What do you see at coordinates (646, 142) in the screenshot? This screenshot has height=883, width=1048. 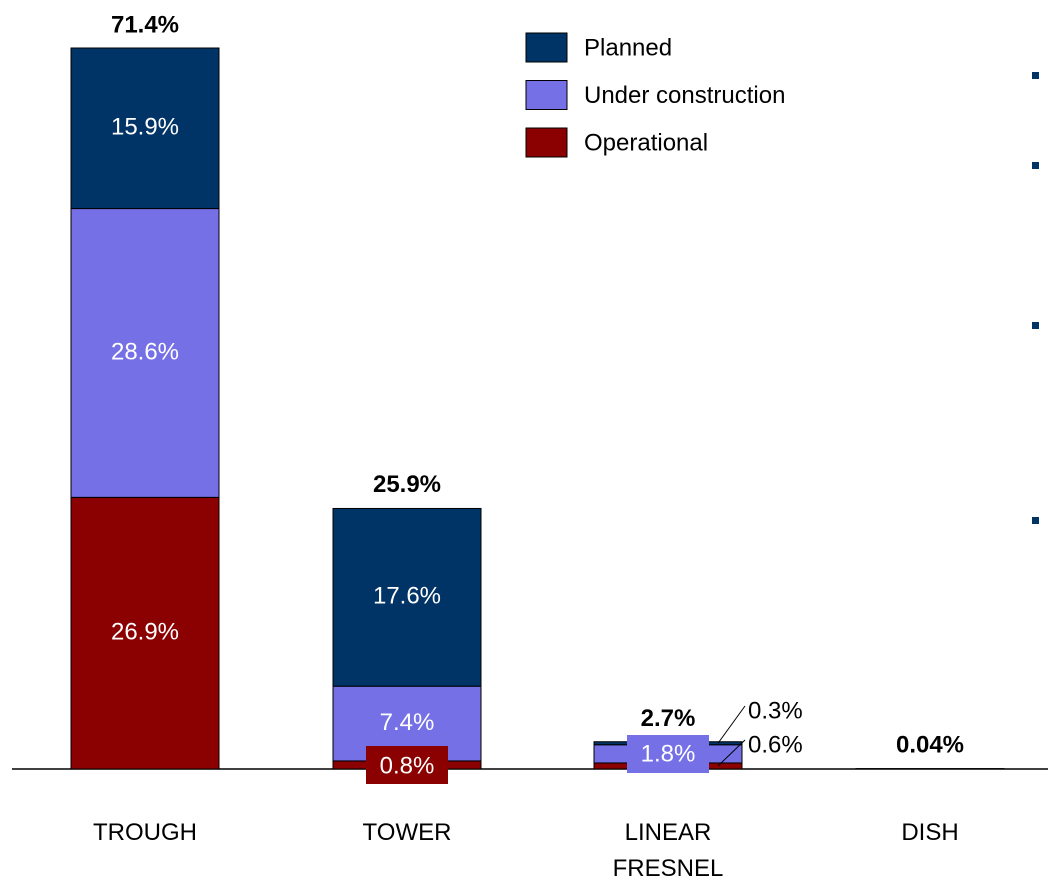 I see `legend-label: Operational` at bounding box center [646, 142].